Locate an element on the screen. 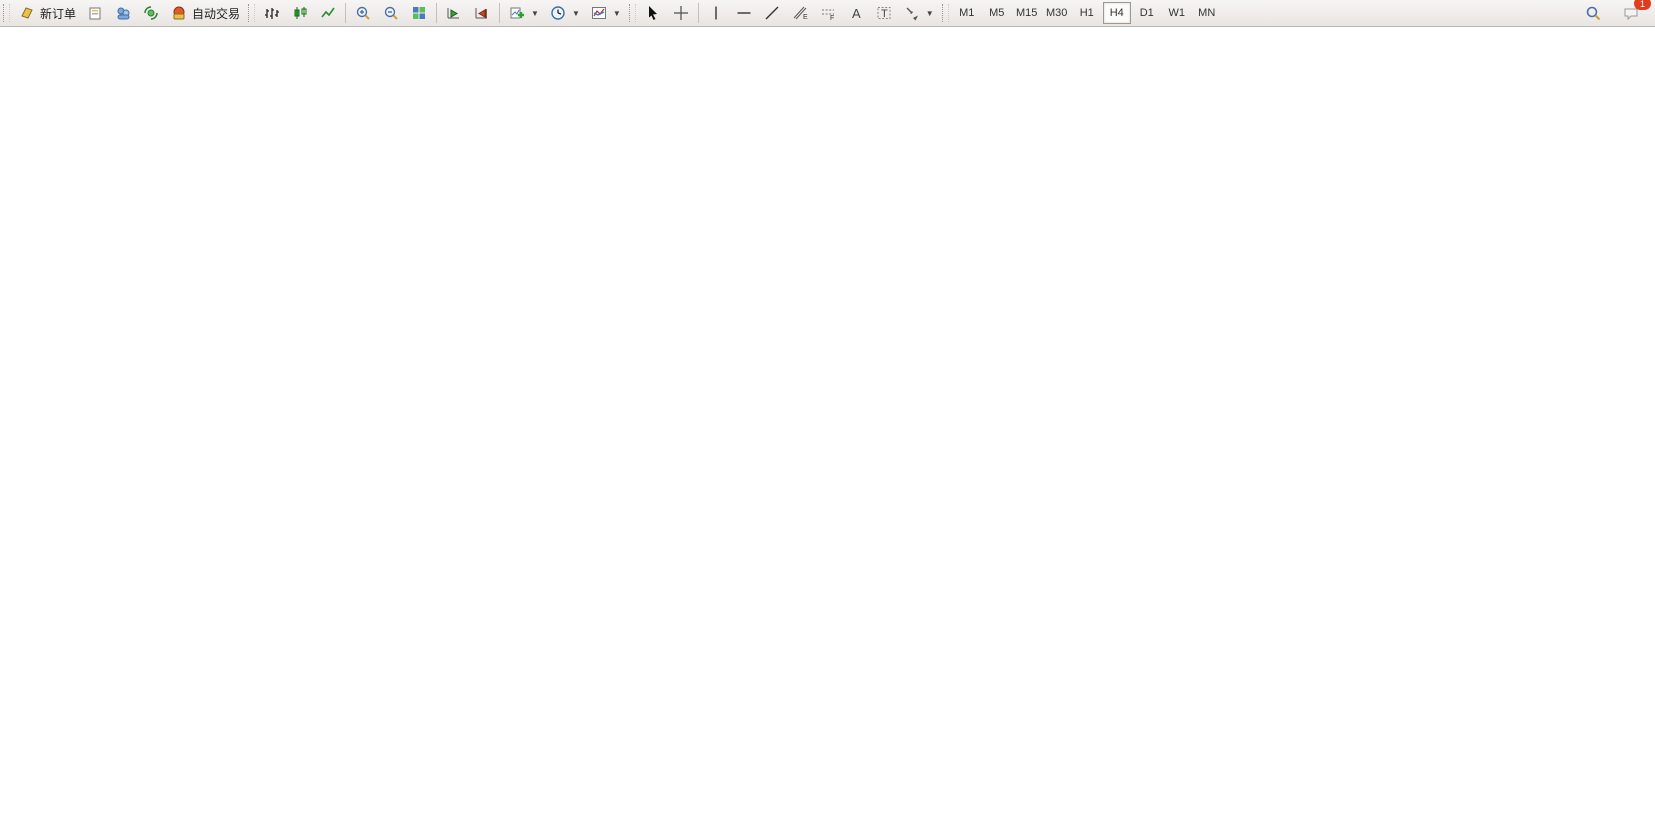 This screenshot has height=829, width=1655. fibonacci-button: E is located at coordinates (800, 13).